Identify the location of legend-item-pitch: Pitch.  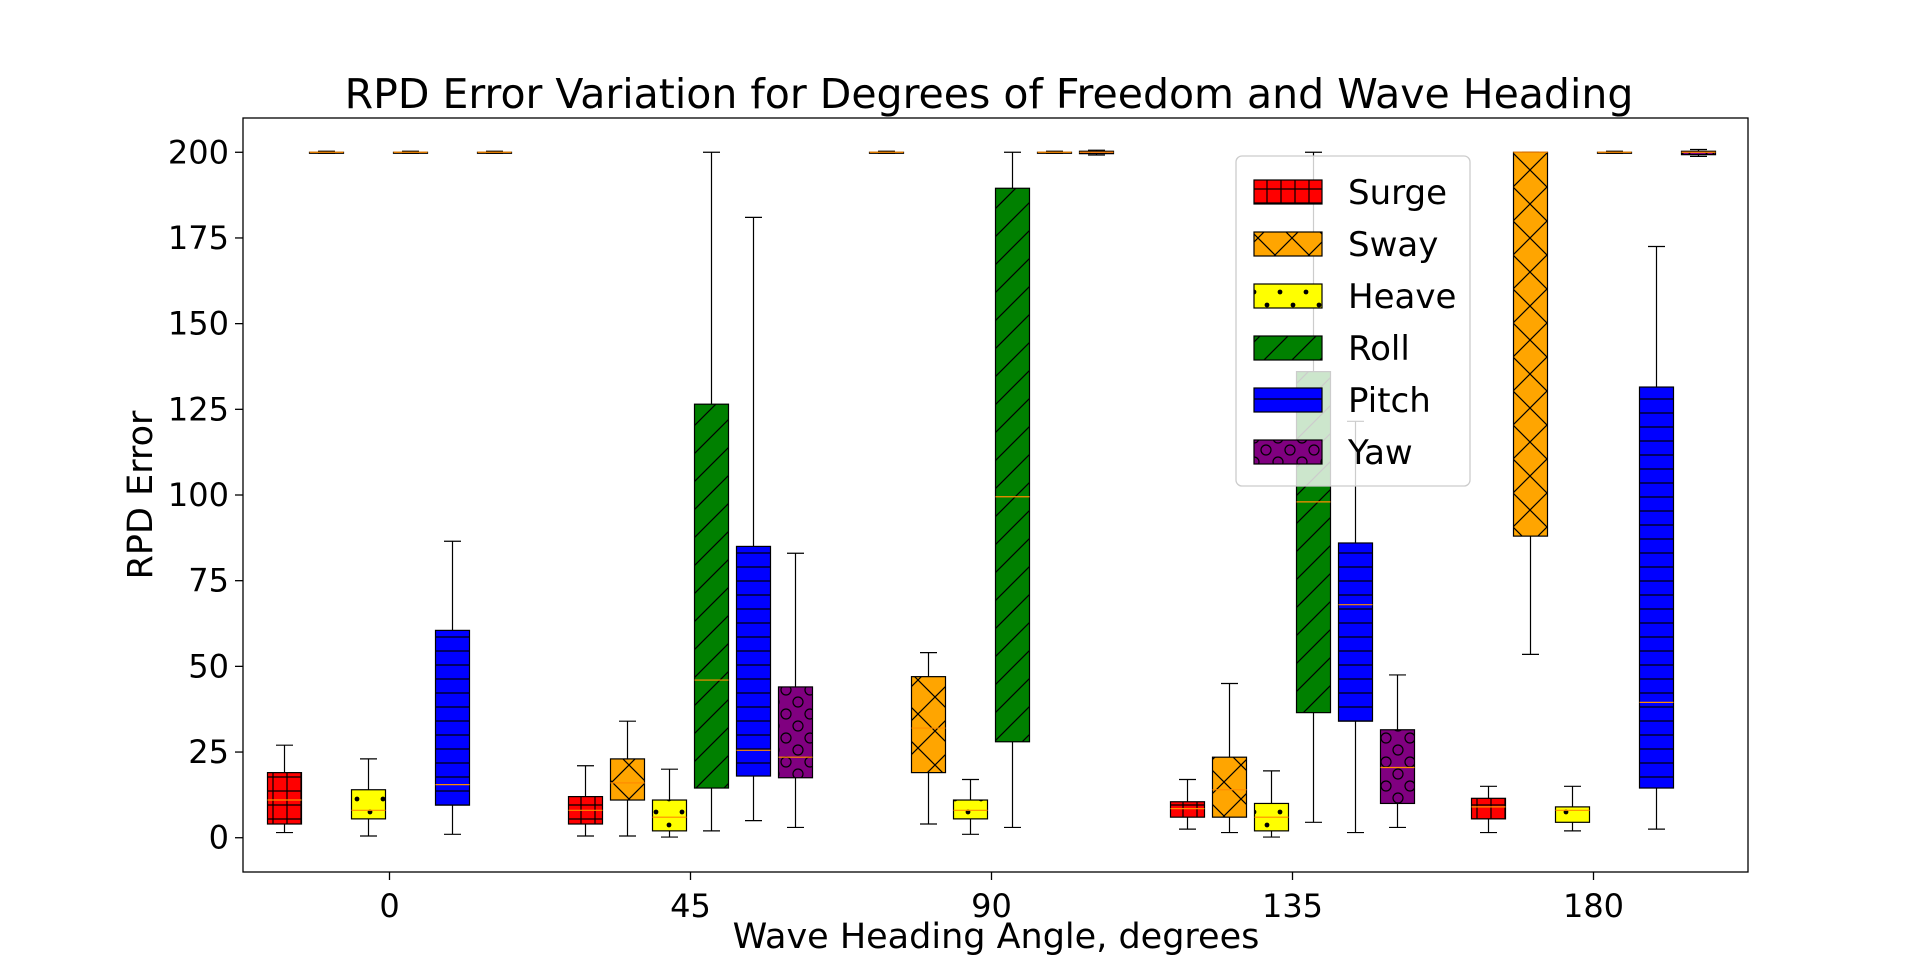
(1342, 401).